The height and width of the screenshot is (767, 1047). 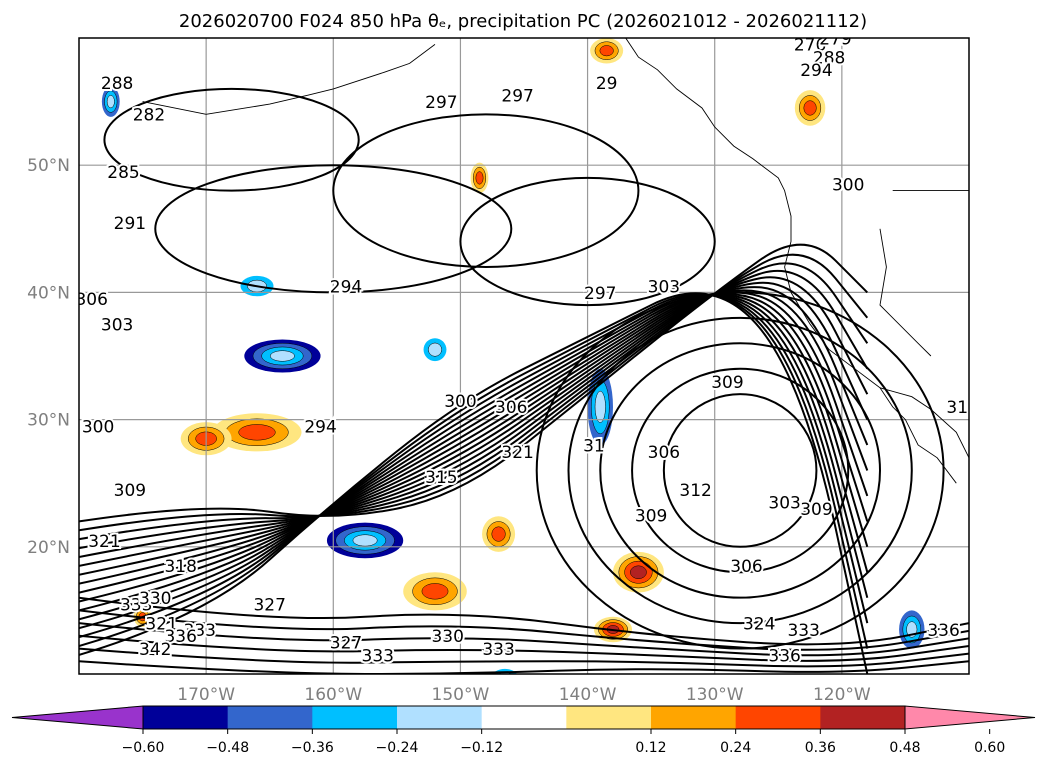 I want to click on colorbar-tick-label: −0.60, so click(x=143, y=748).